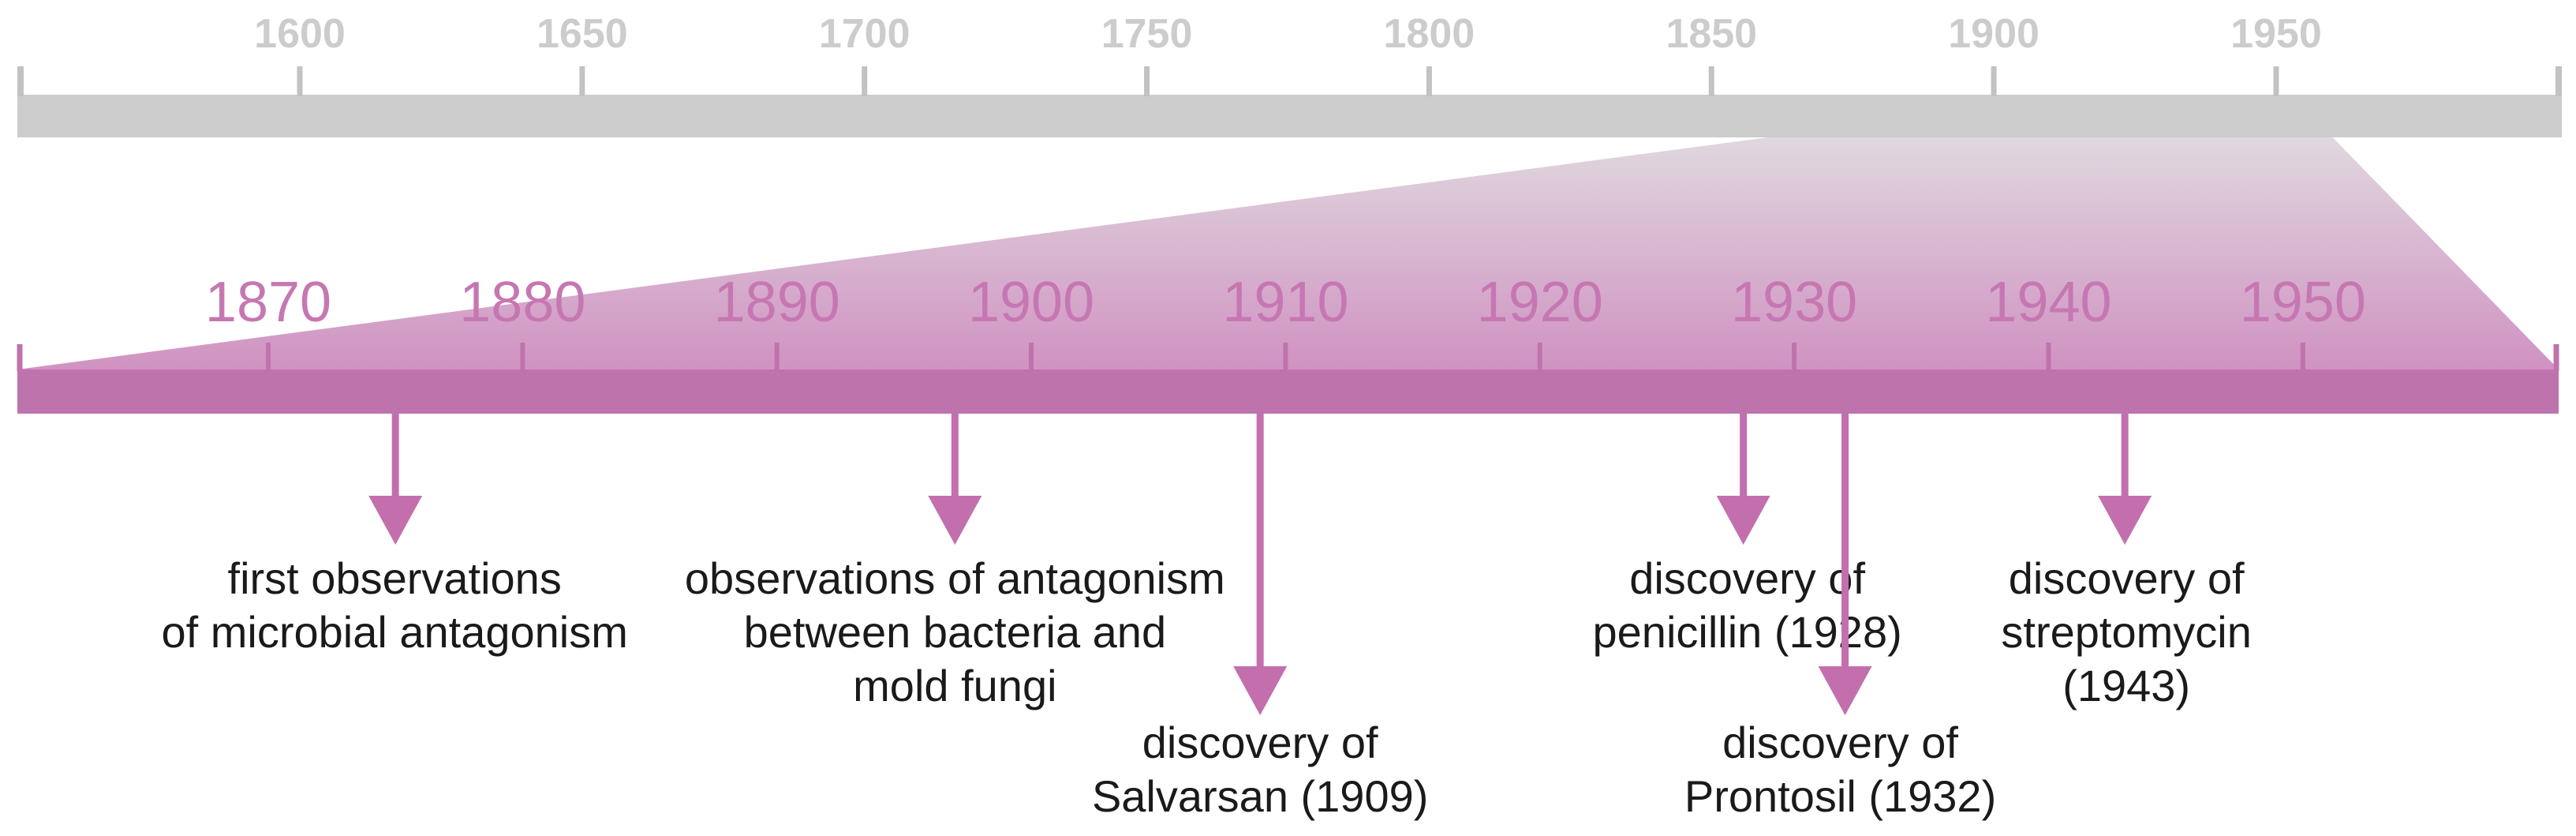  I want to click on zoom-tick-label: 1890, so click(777, 302).